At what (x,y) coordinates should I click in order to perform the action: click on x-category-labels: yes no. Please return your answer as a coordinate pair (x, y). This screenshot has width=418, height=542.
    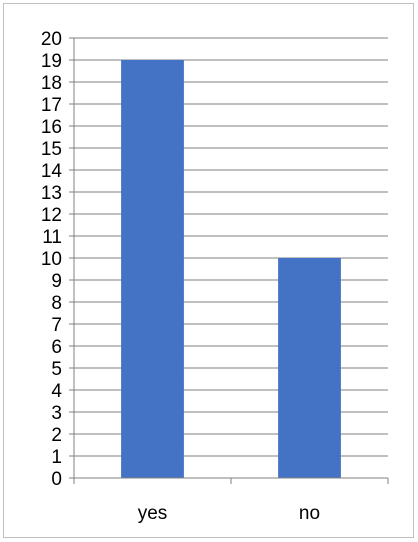
    Looking at the image, I should click on (229, 513).